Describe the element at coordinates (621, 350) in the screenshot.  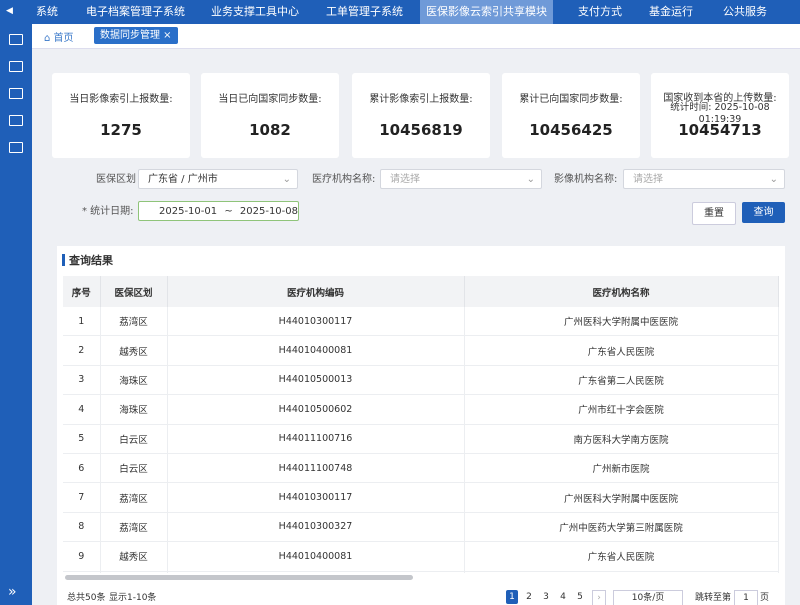
I see `table-cell: 广东省人民医院` at that location.